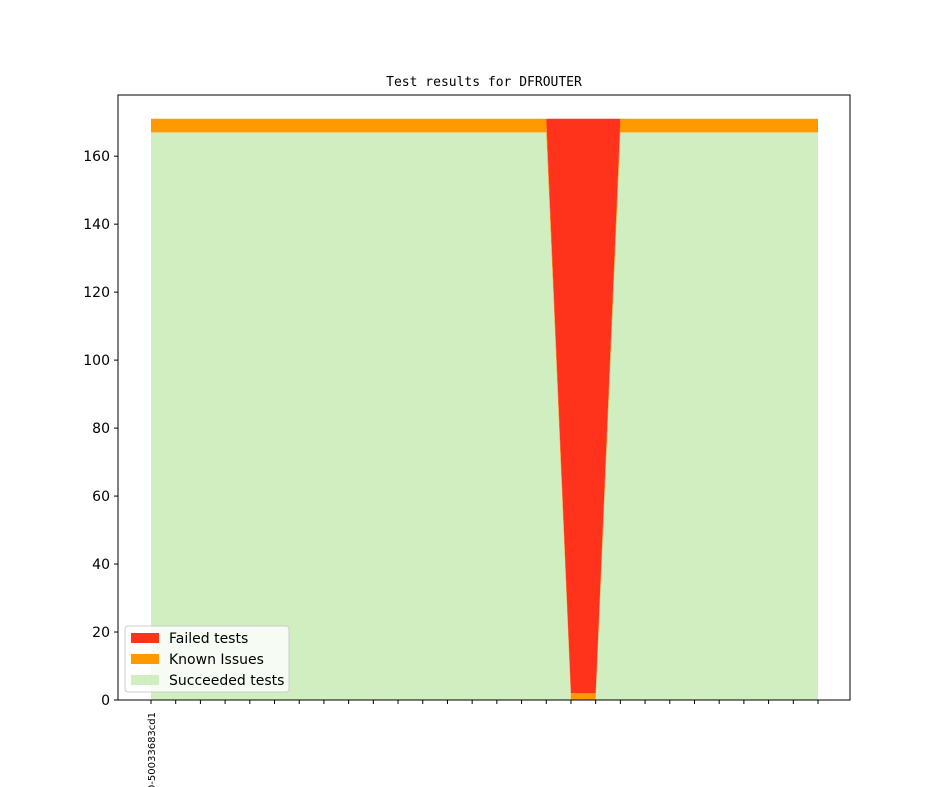 The width and height of the screenshot is (944, 787). Describe the element at coordinates (145, 659) in the screenshot. I see `legend-swatch-known-issues` at that location.